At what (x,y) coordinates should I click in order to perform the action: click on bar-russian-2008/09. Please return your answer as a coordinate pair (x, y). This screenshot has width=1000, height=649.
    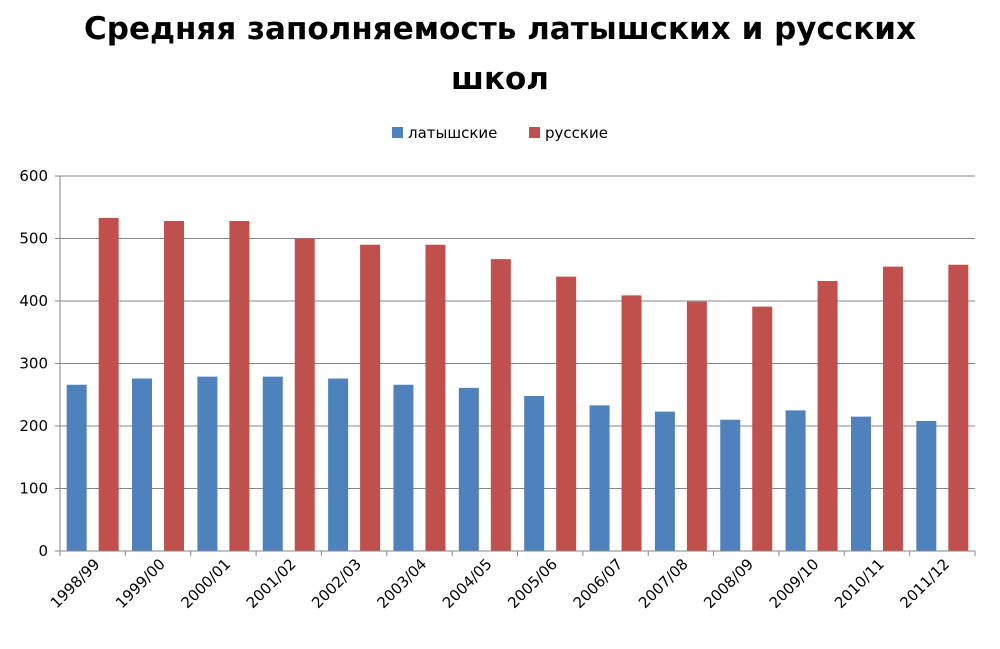
    Looking at the image, I should click on (762, 428).